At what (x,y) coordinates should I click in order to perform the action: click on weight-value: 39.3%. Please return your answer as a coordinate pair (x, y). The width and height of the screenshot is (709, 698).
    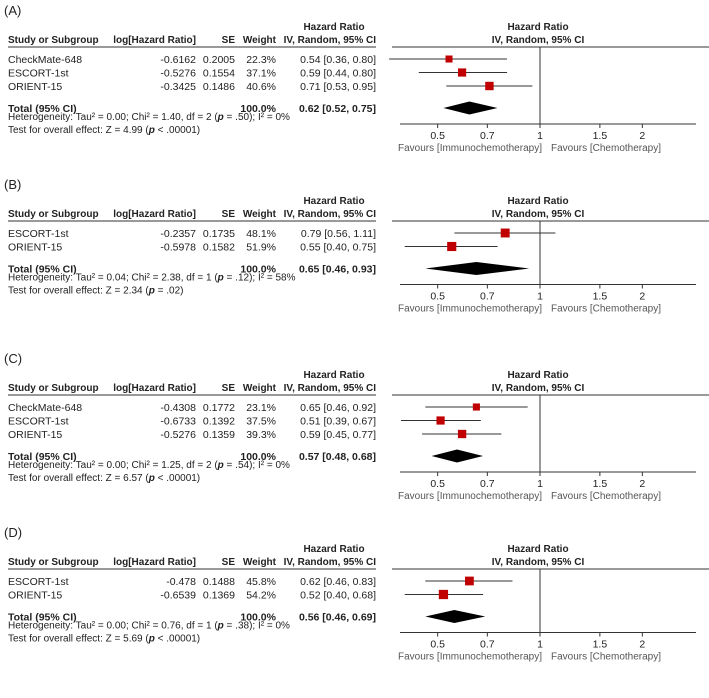
    Looking at the image, I should click on (261, 435).